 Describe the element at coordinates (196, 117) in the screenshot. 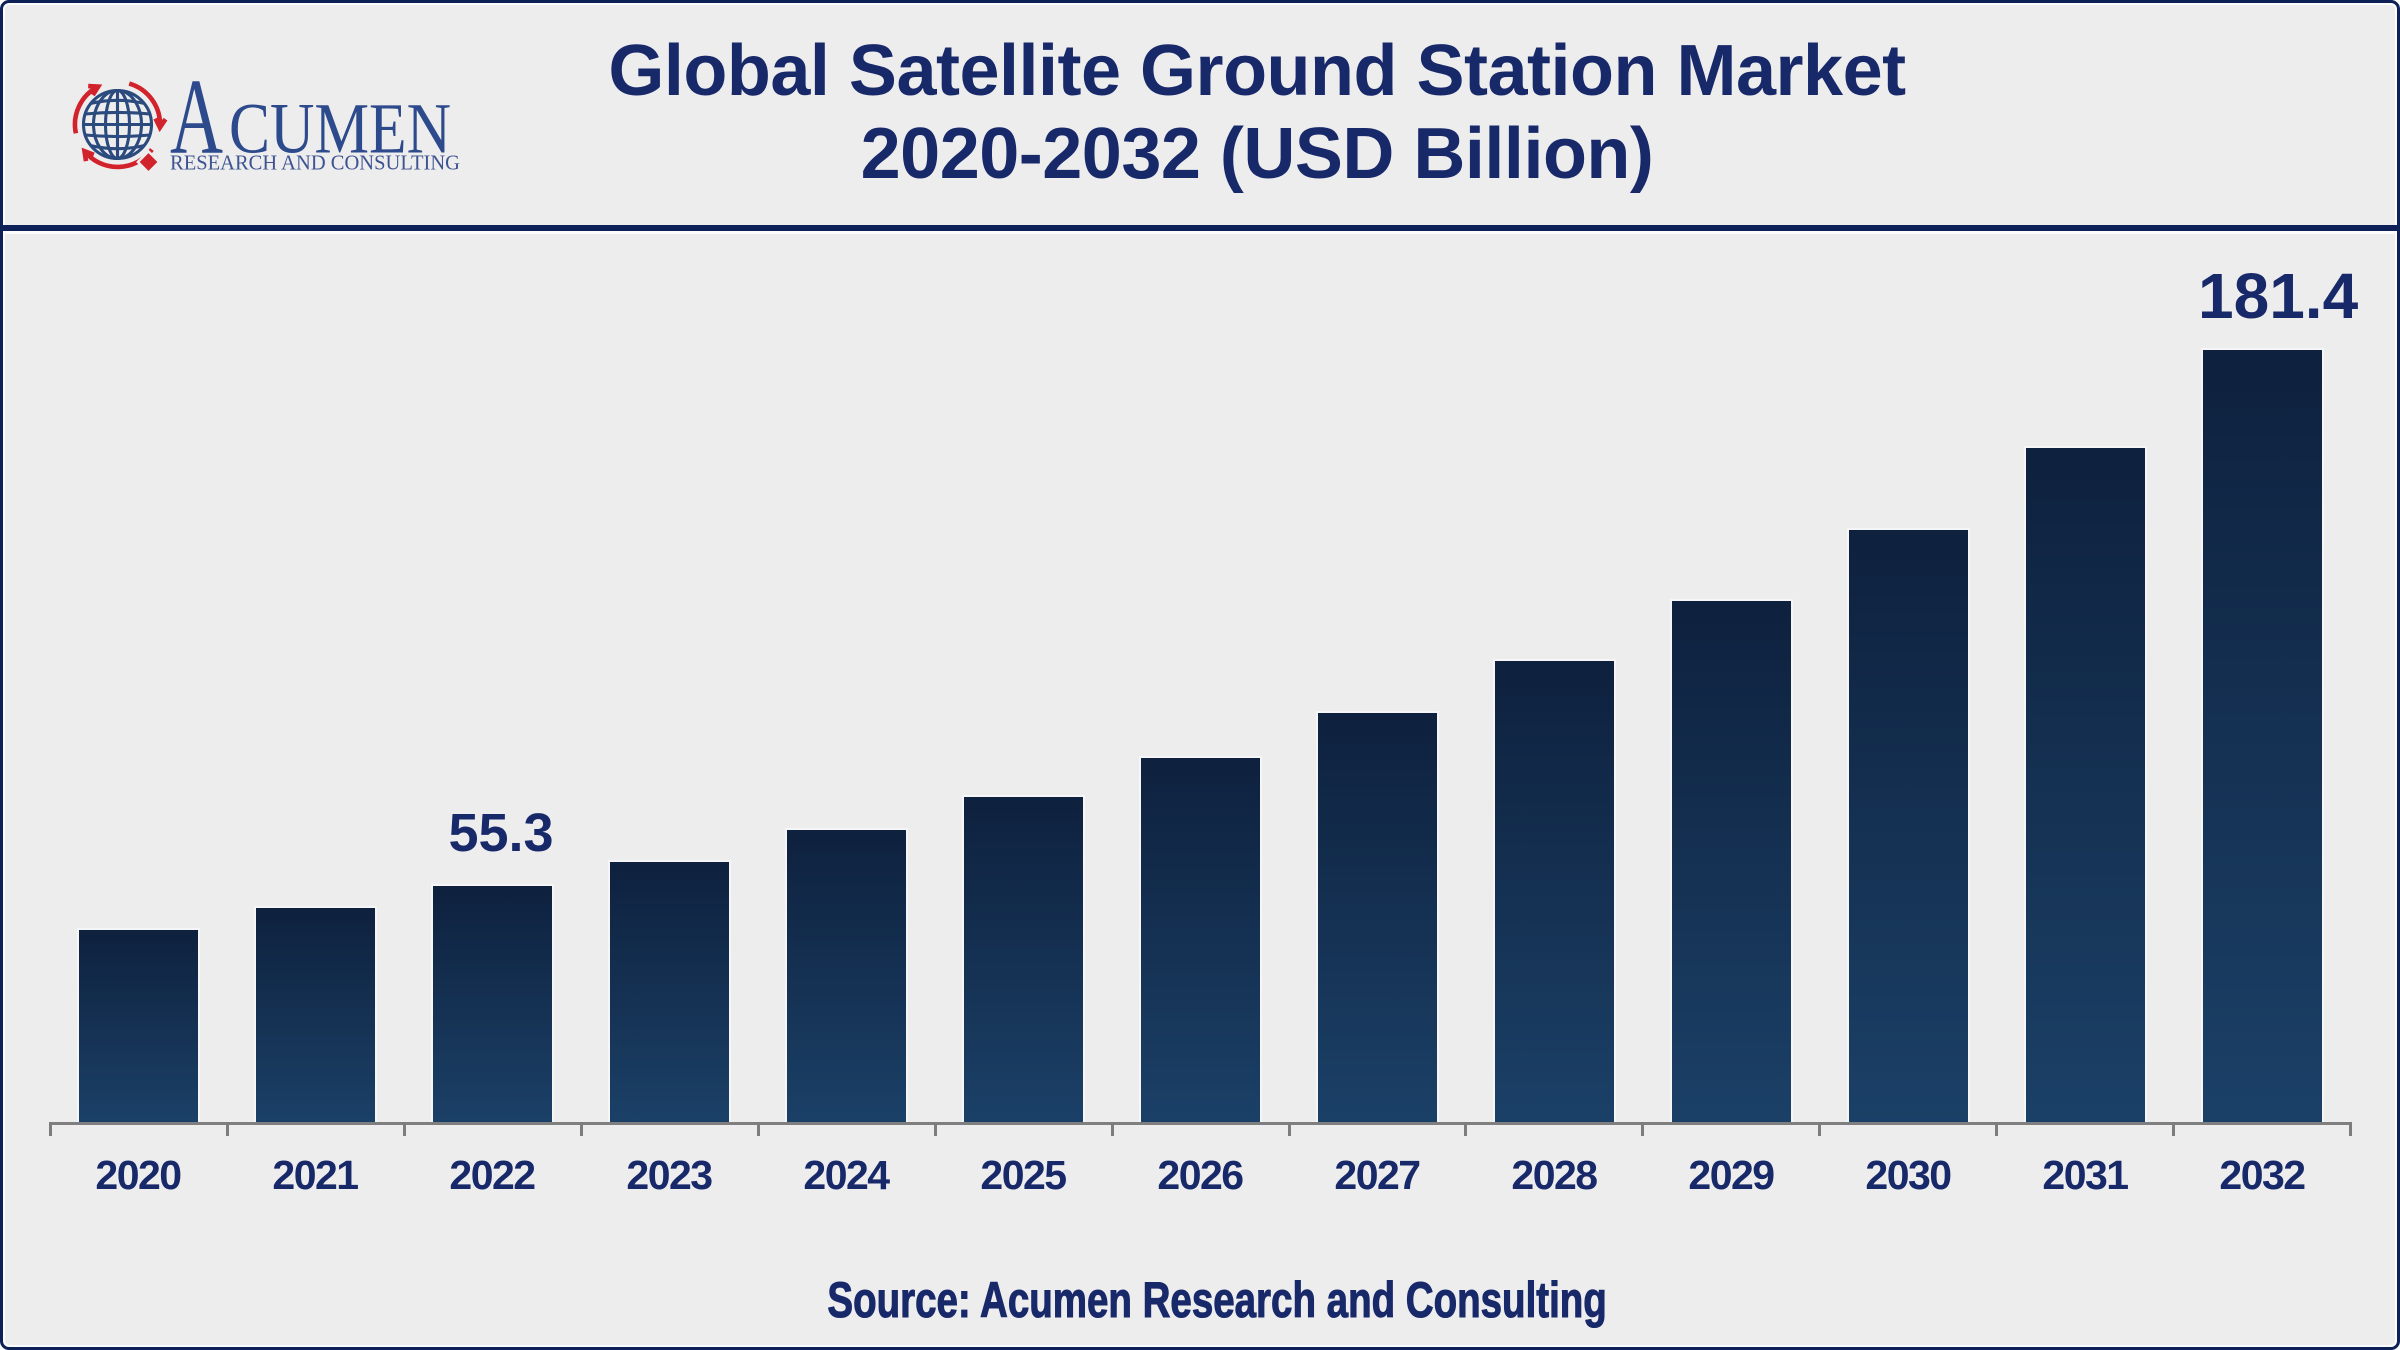

I see `svg-text: A` at that location.